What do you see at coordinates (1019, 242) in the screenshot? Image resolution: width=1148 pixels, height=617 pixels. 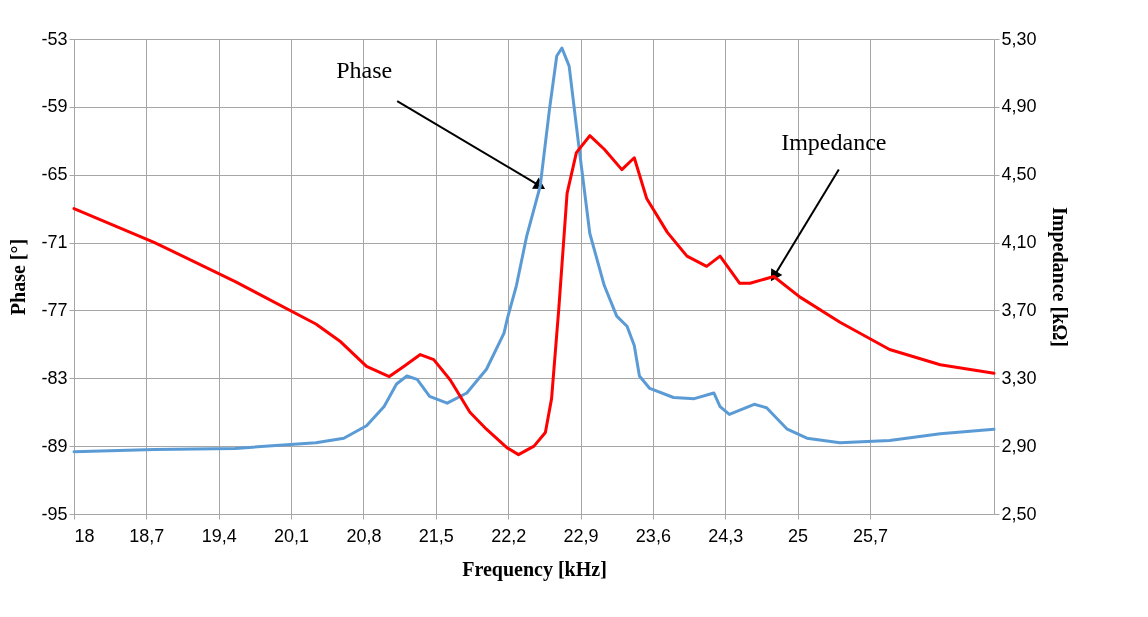 I see `y2-tick-label: 4,10` at bounding box center [1019, 242].